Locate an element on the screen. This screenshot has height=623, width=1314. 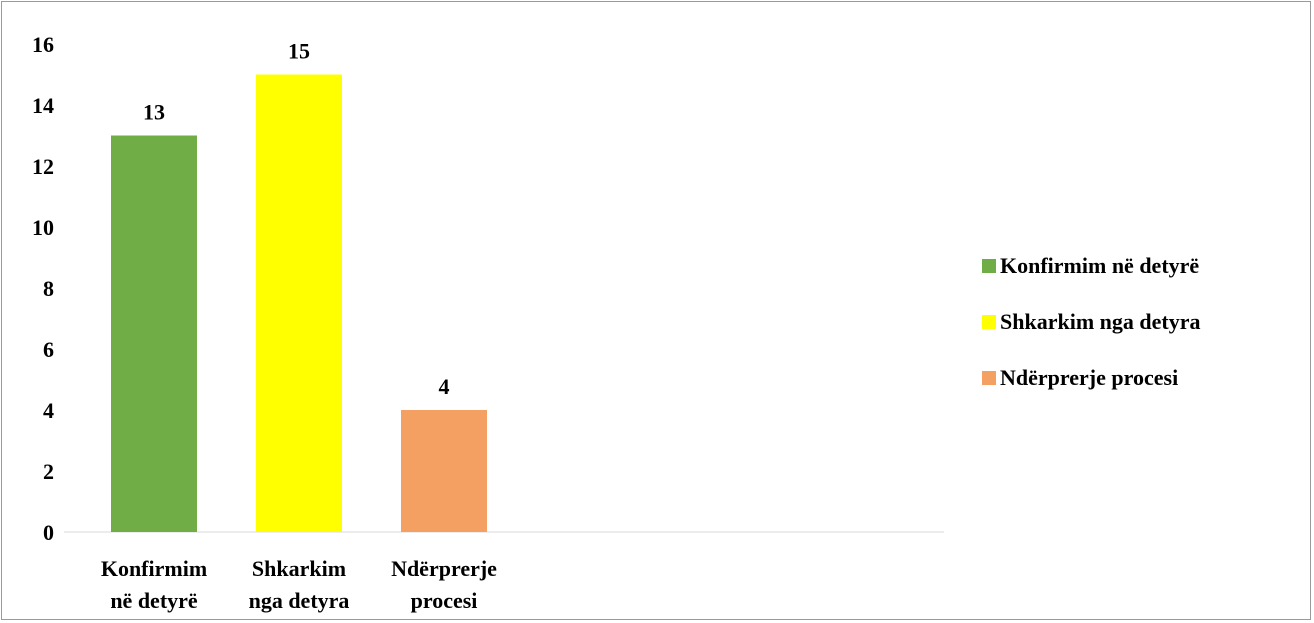
y-tick-label: 10 is located at coordinates (43, 227).